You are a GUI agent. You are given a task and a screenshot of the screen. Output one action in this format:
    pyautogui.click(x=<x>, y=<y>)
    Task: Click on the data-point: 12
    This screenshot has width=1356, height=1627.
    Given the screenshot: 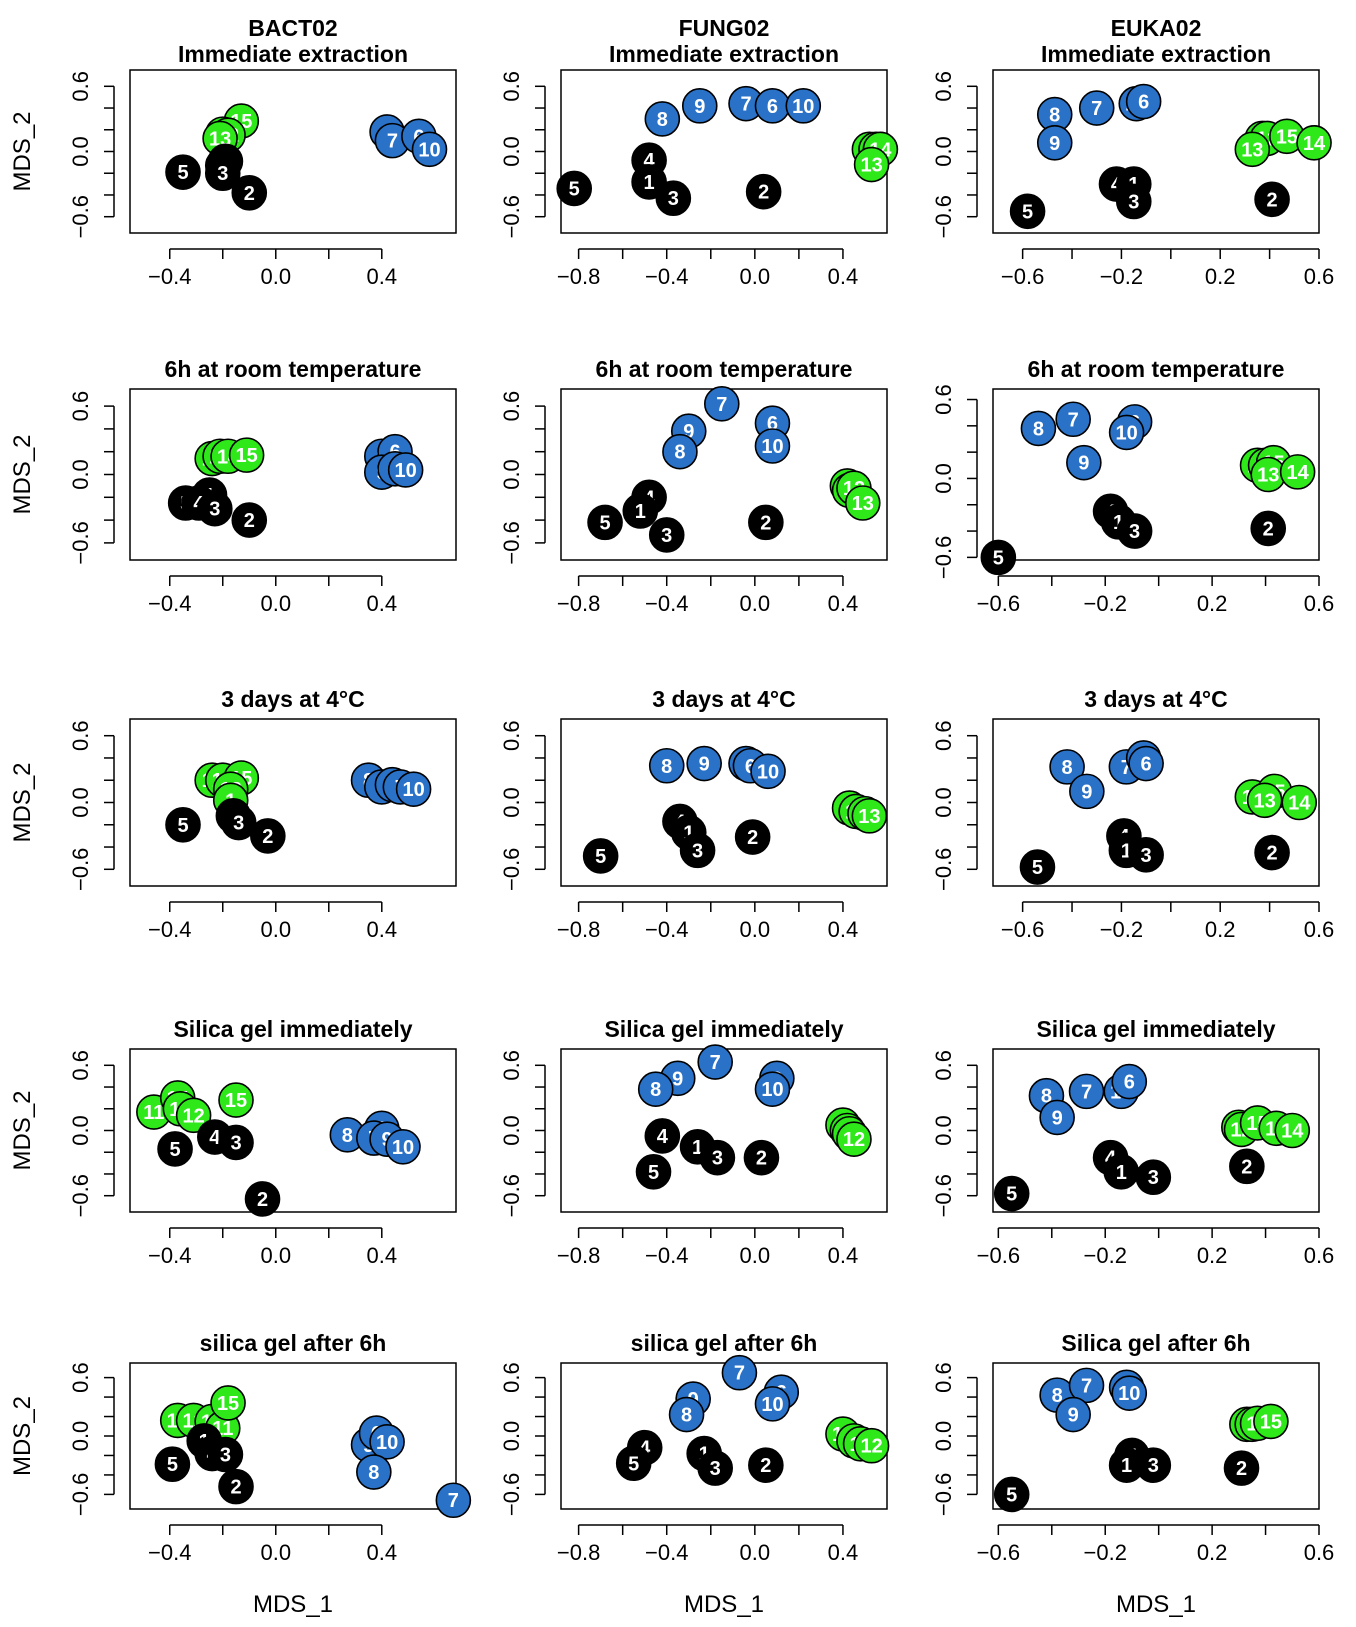 What is the action you would take?
    pyautogui.click(x=854, y=1139)
    